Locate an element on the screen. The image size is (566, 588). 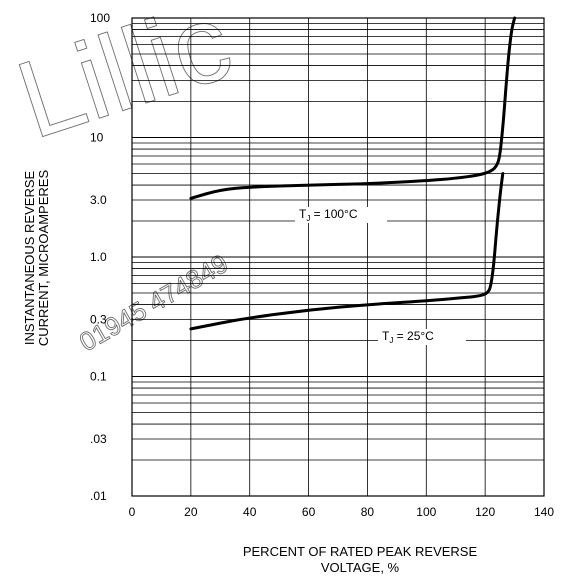
x-tick-label: 60 is located at coordinates (309, 512).